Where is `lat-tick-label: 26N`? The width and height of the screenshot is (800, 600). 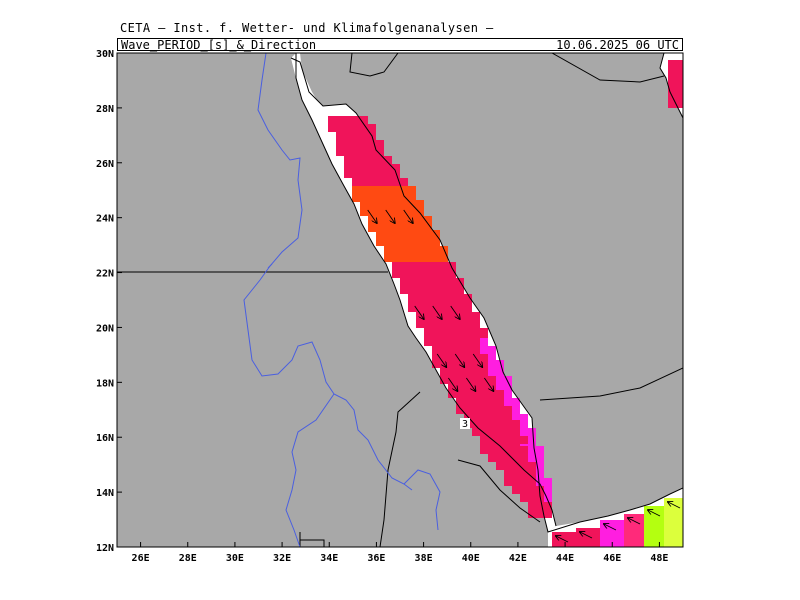 lat-tick-label: 26N is located at coordinates (105, 164).